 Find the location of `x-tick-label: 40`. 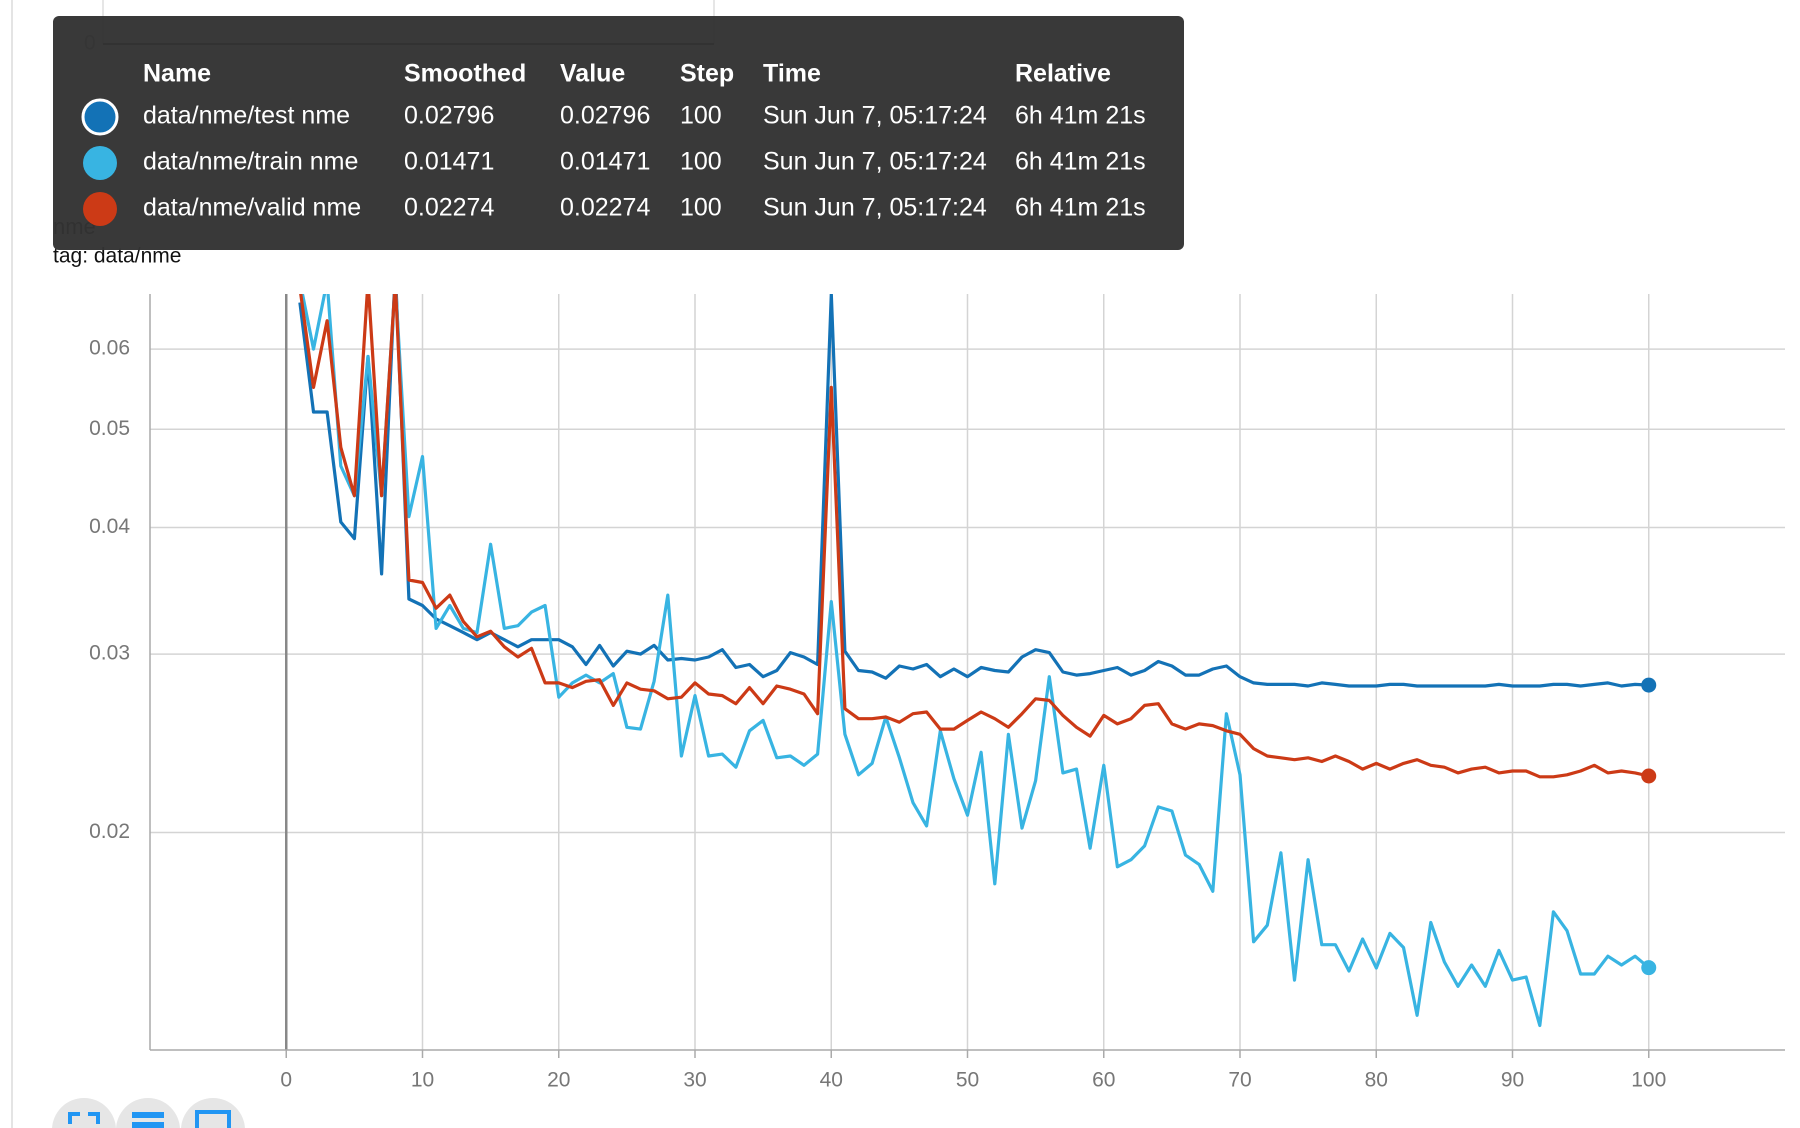

x-tick-label: 40 is located at coordinates (831, 1080).